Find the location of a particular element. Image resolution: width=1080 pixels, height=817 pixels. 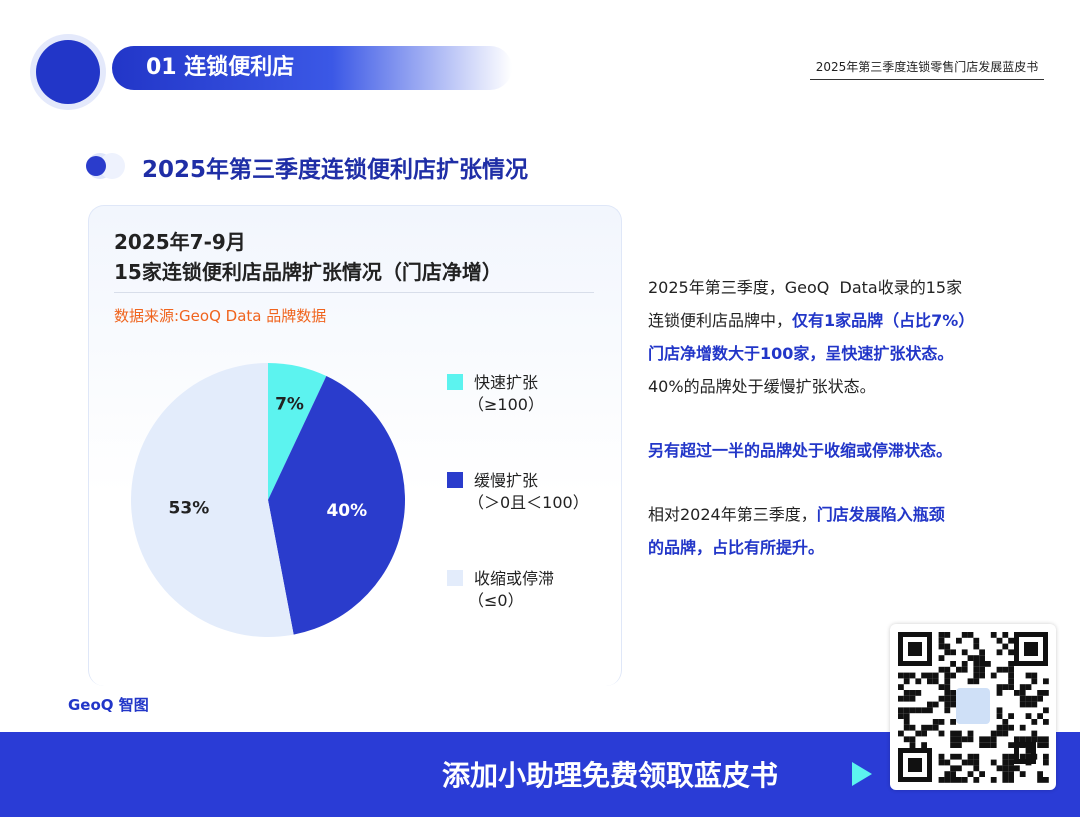

text-line: 2025年第三季度，GeoQ Data收录的15家 is located at coordinates (848, 290).